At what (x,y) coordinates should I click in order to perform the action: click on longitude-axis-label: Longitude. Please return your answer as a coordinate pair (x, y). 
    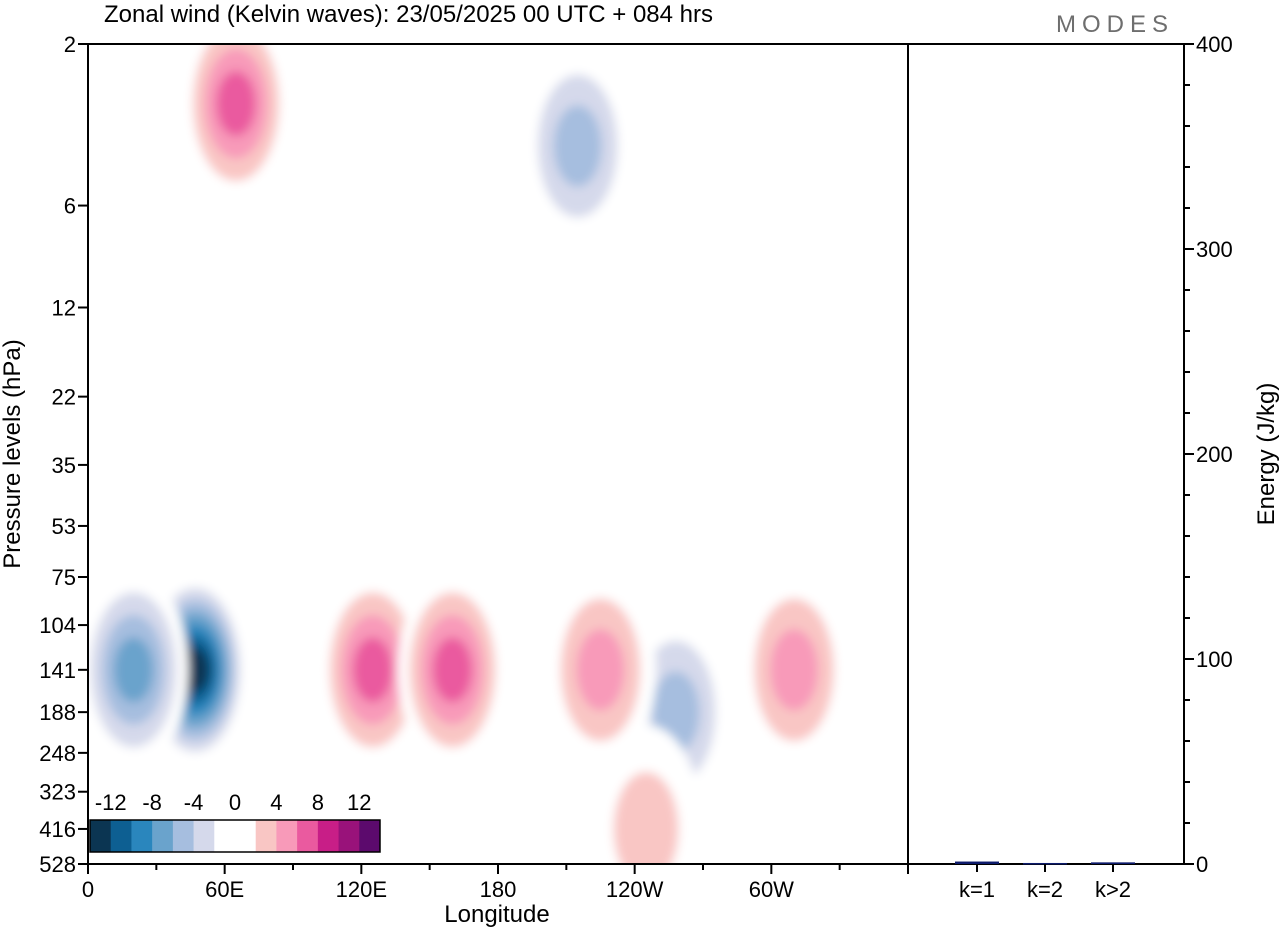
    Looking at the image, I should click on (496, 914).